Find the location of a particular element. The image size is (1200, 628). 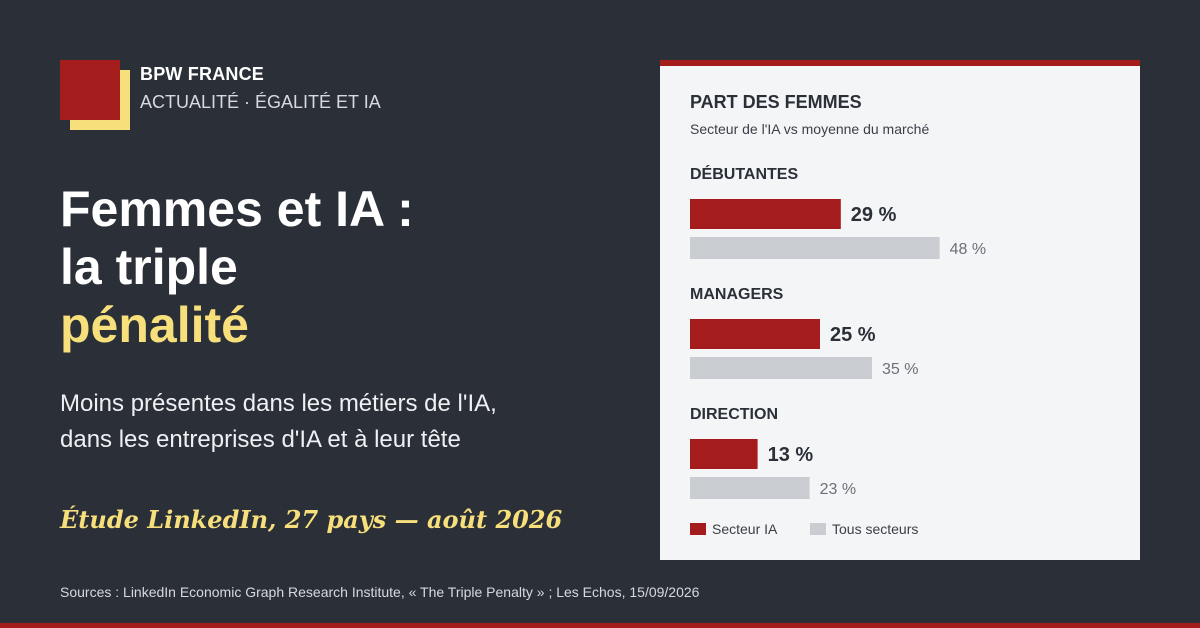

bar-all-managers is located at coordinates (781, 368).